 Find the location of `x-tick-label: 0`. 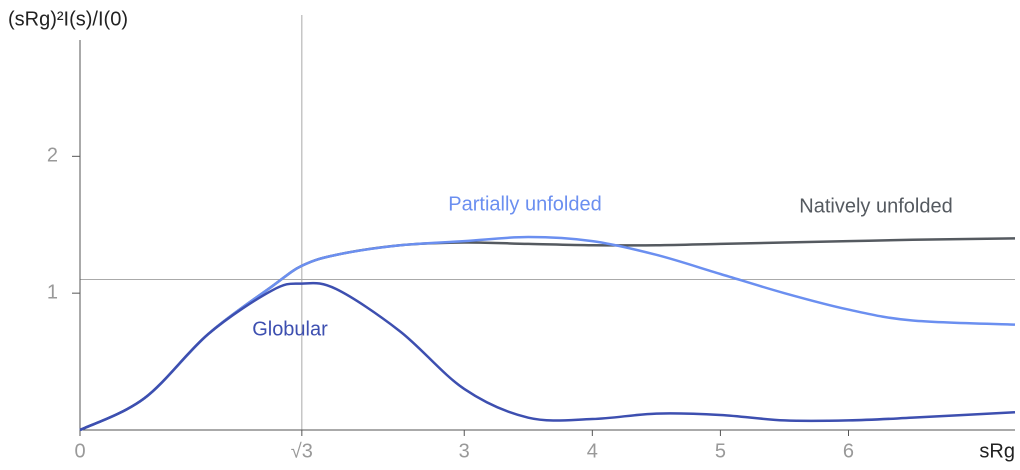

x-tick-label: 0 is located at coordinates (79, 451).